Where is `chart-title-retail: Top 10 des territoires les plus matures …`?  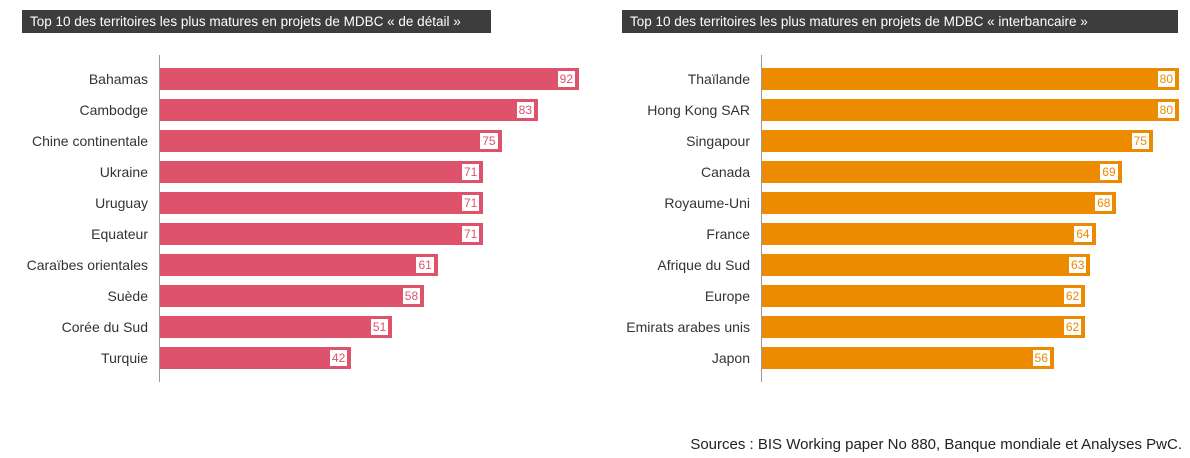 chart-title-retail: Top 10 des territoires les plus matures … is located at coordinates (256, 21).